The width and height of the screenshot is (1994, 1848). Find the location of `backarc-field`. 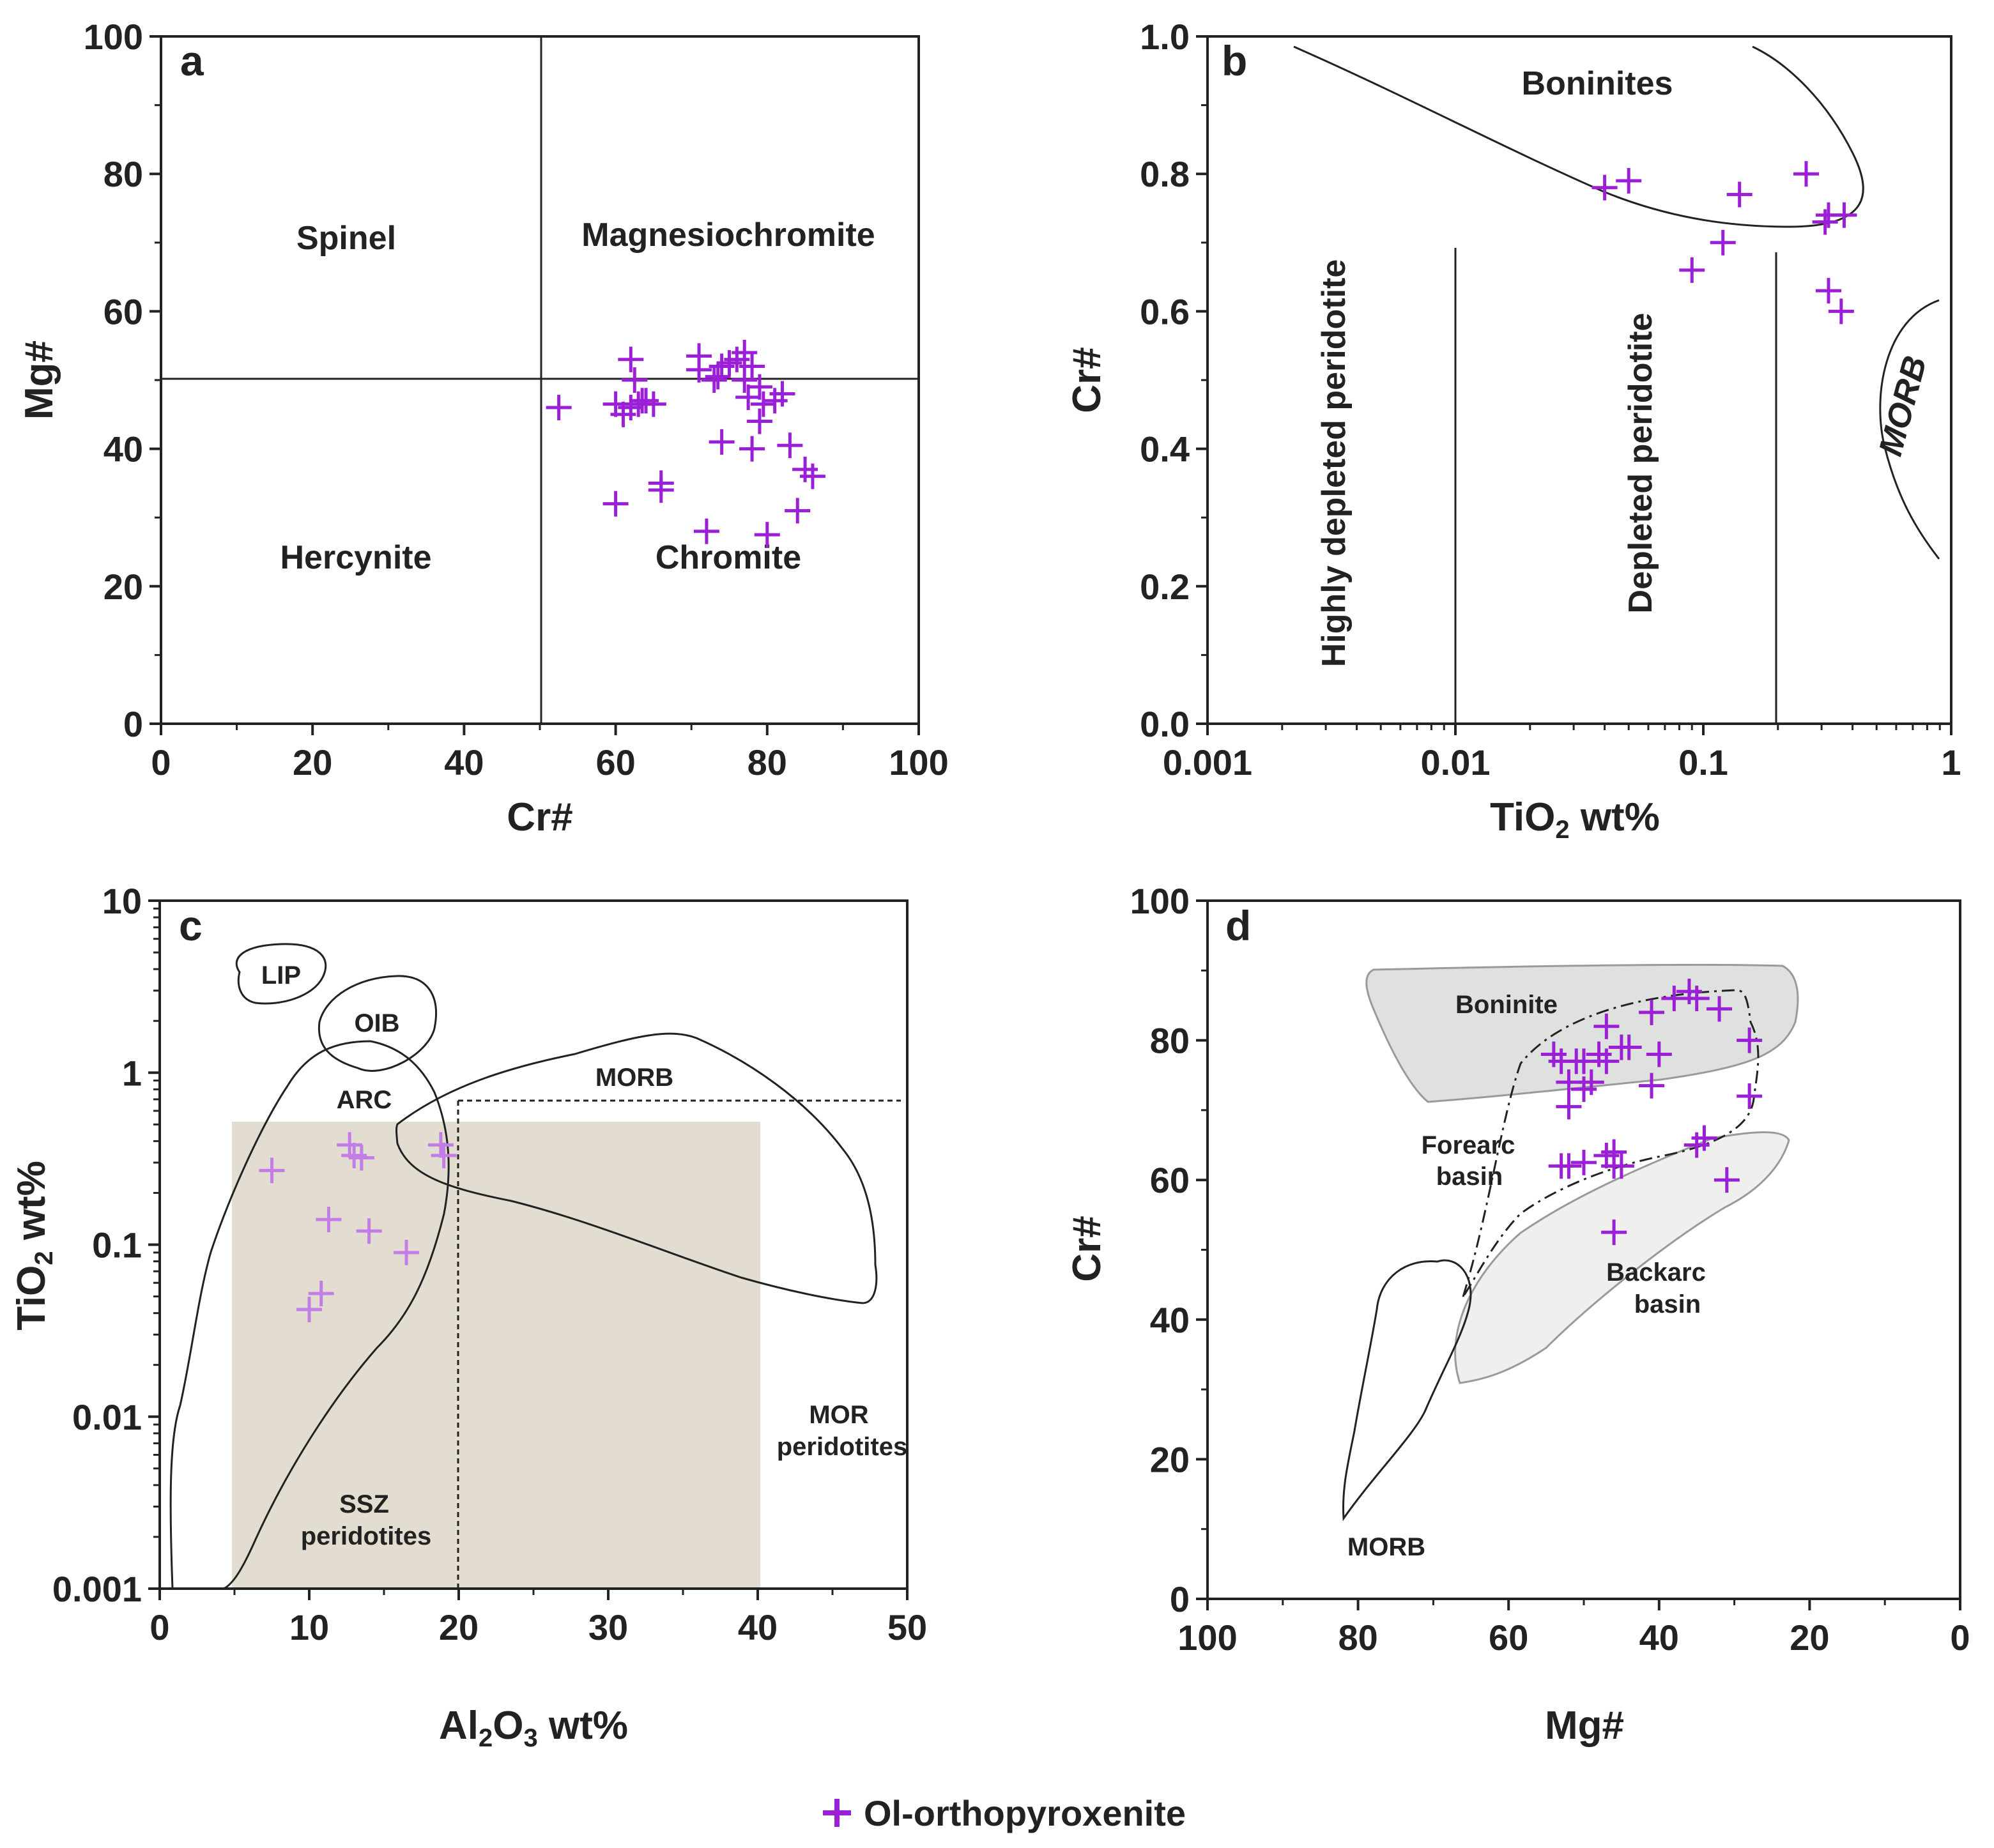

backarc-field is located at coordinates (1622, 1257).